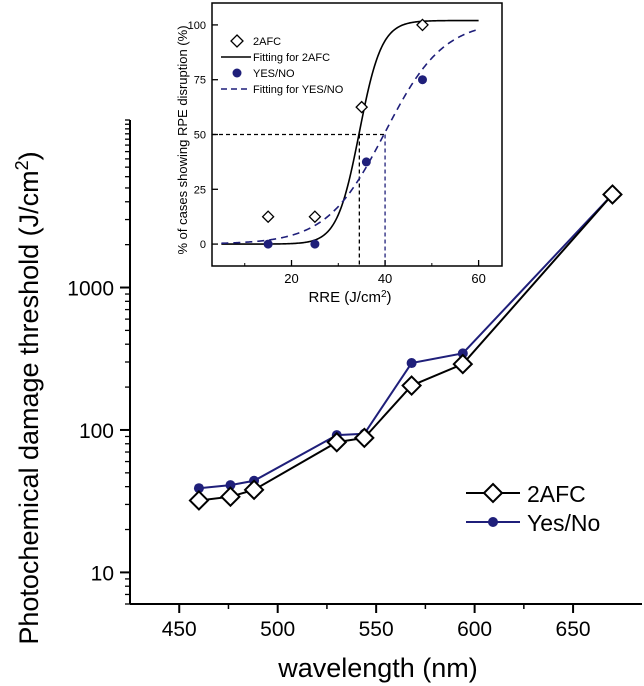  I want to click on main-y-axis-label: Photochemical damage threshold (J/cm2), so click(28, 397).